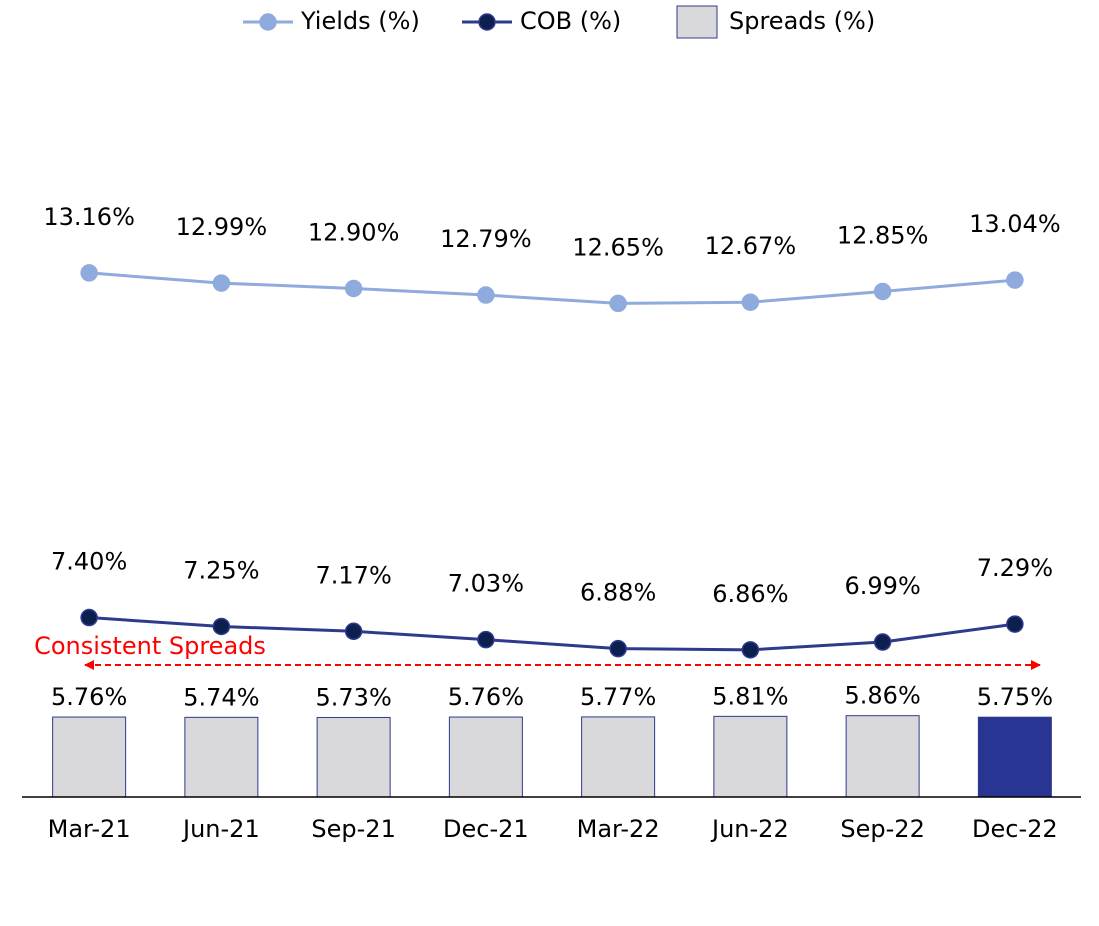  Describe the element at coordinates (486, 829) in the screenshot. I see `x-tick-label: Dec-21` at that location.